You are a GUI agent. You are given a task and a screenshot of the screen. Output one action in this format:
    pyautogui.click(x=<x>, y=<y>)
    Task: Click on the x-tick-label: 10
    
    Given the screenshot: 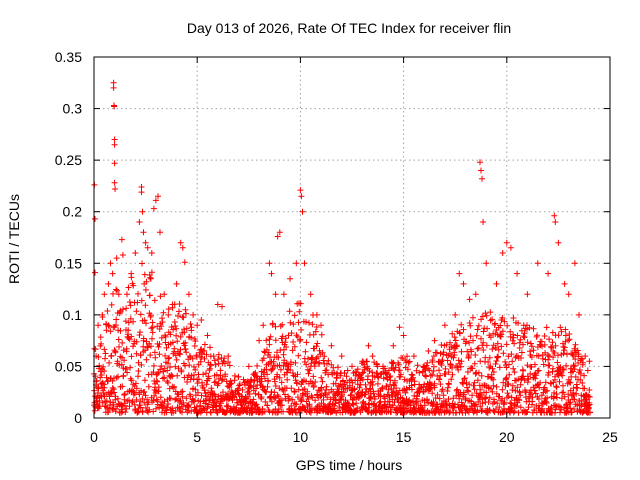 What is the action you would take?
    pyautogui.click(x=301, y=437)
    